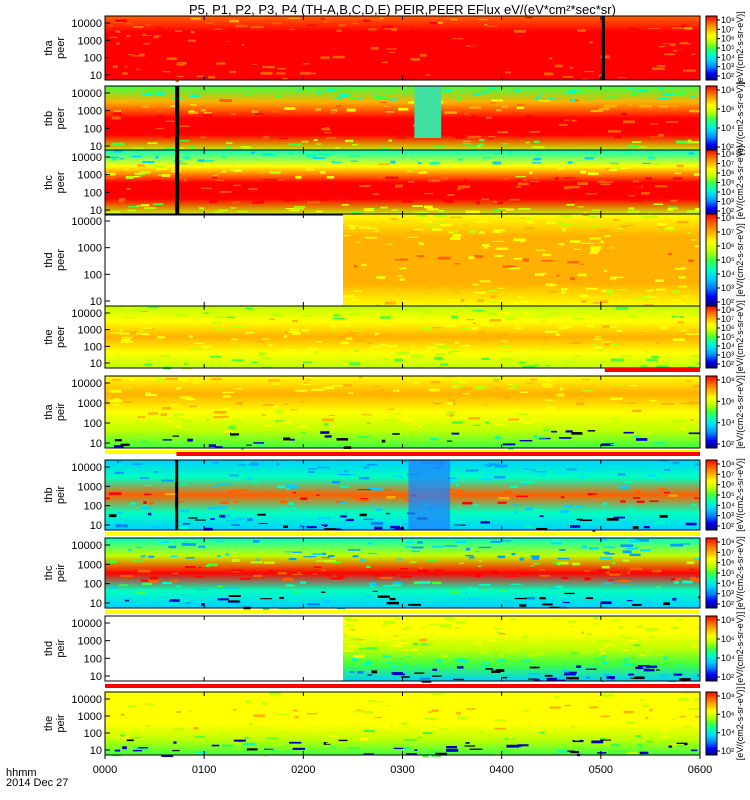 This screenshot has height=800, width=750. I want to click on x-axis-date-label: 2014 Dec 27, so click(37, 783).